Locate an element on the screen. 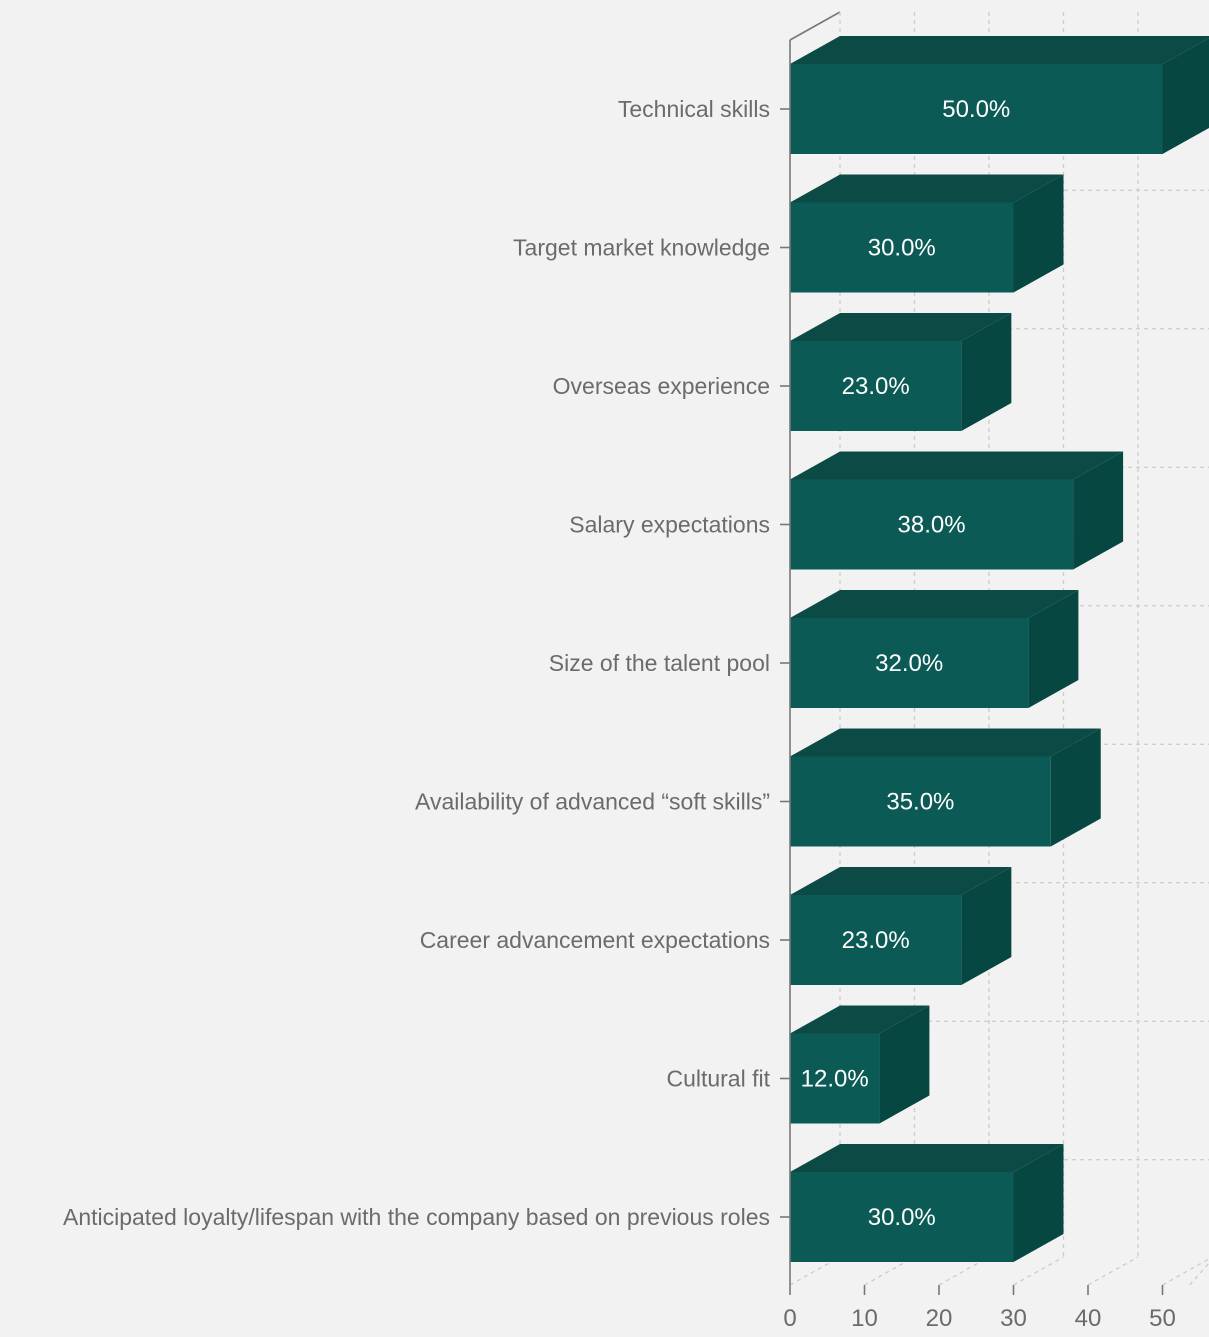  data-label: 32.0% is located at coordinates (909, 663).